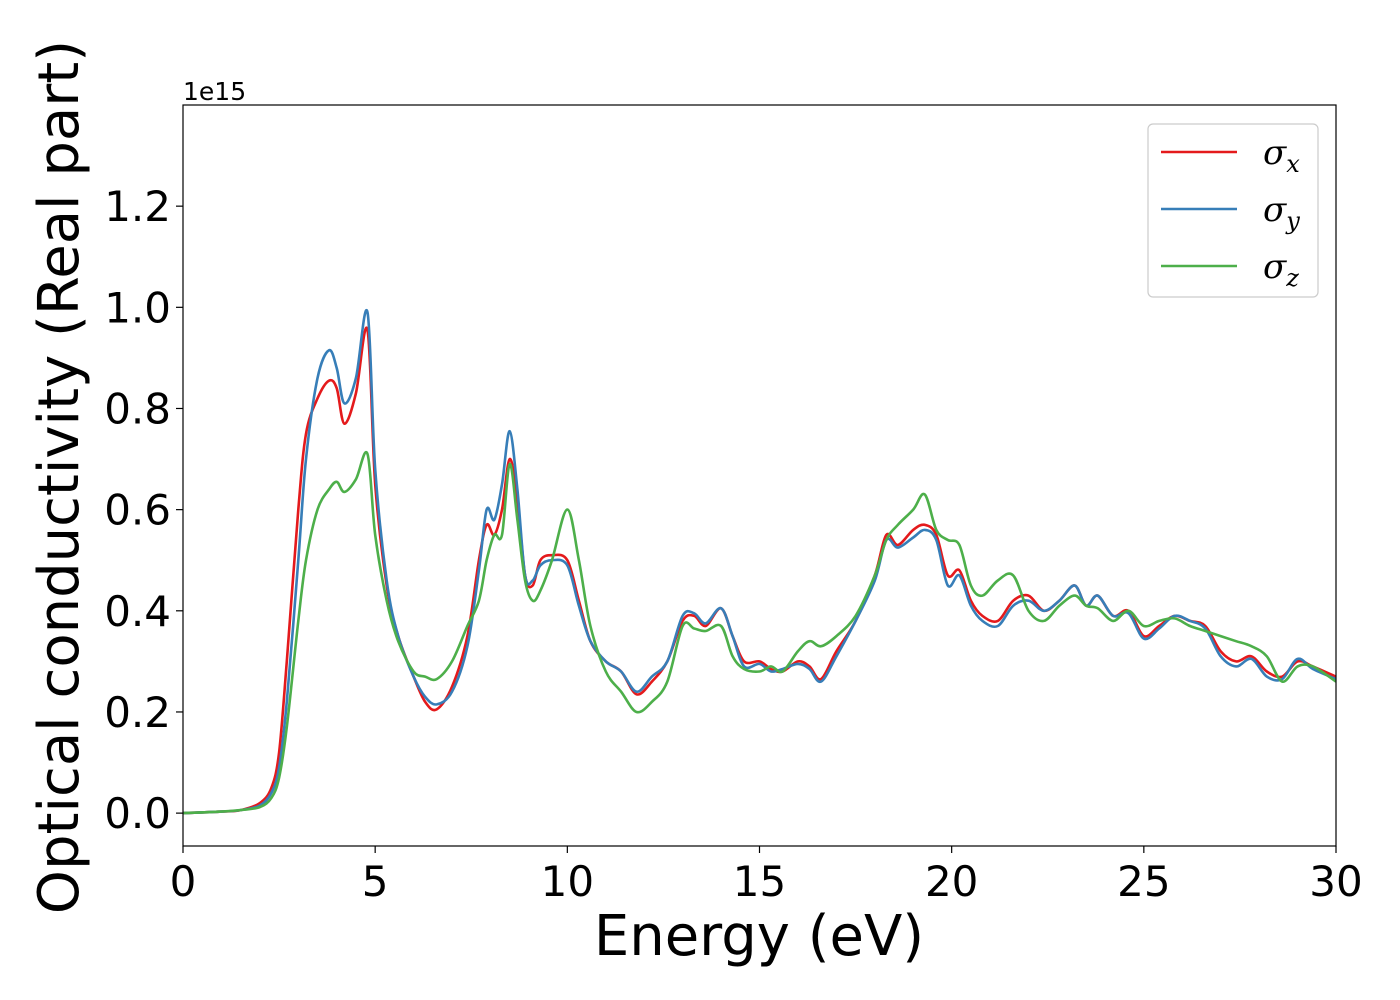  What do you see at coordinates (214, 91) in the screenshot?
I see `y-offset-label: 1e15` at bounding box center [214, 91].